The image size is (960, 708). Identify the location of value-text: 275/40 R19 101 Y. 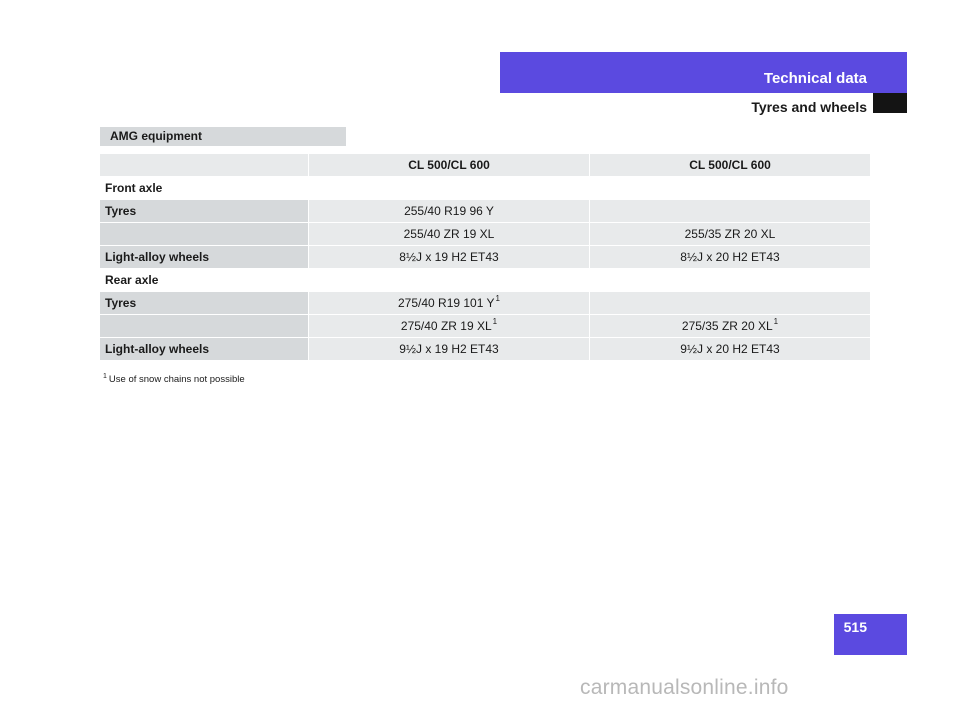
(446, 303).